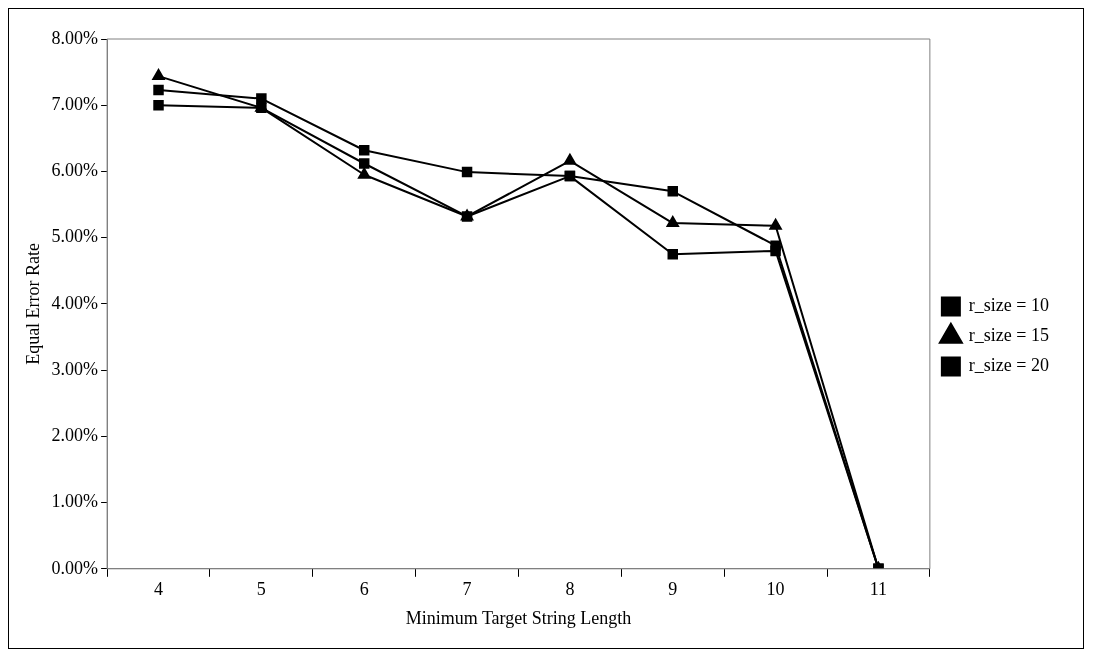 Image resolution: width=1094 pixels, height=659 pixels. Describe the element at coordinates (75, 368) in the screenshot. I see `y-tick-label: 3.00%` at that location.